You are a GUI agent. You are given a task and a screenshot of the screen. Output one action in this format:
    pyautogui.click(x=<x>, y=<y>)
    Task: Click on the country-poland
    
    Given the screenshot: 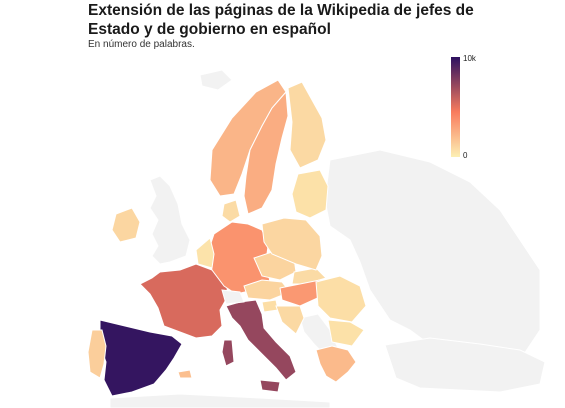 What is the action you would take?
    pyautogui.click(x=292, y=244)
    